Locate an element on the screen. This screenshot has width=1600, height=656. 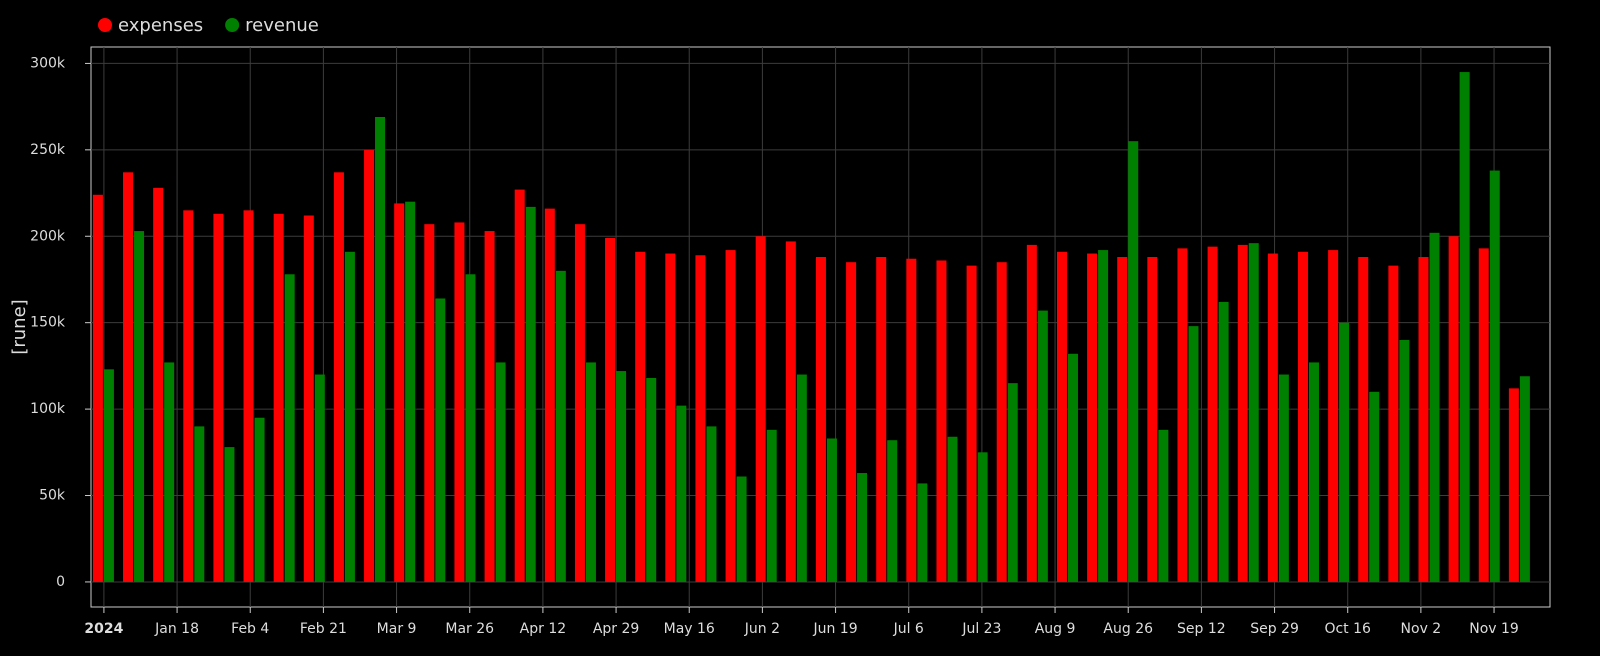
y-tick-label: 50k is located at coordinates (52, 496).